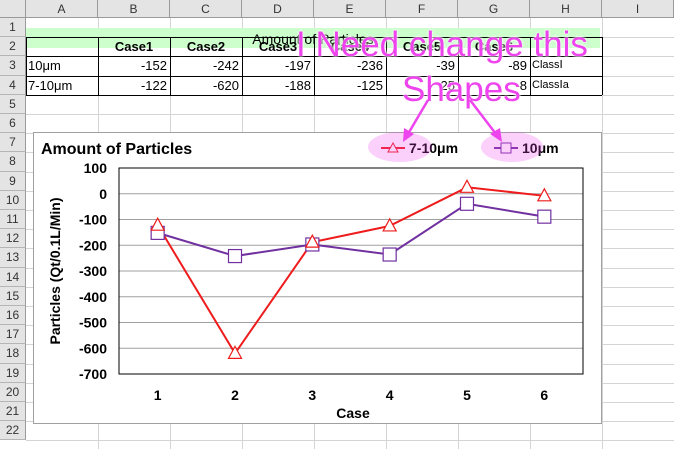 Image resolution: width=674 pixels, height=449 pixels. I want to click on row-header-4: 4, so click(13, 85).